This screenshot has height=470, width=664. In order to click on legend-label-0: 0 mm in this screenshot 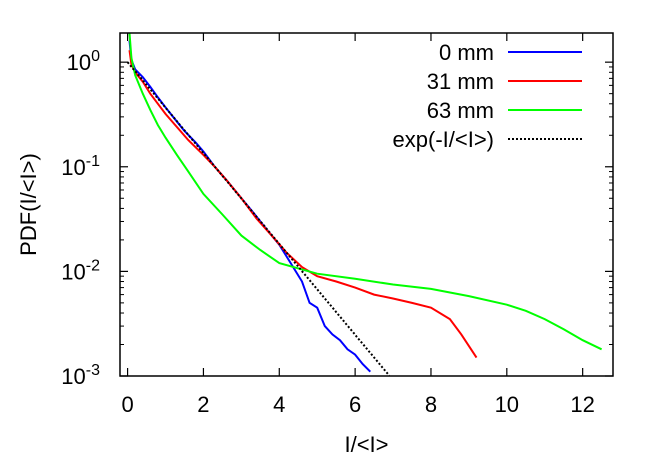, I will do `click(466, 52)`.